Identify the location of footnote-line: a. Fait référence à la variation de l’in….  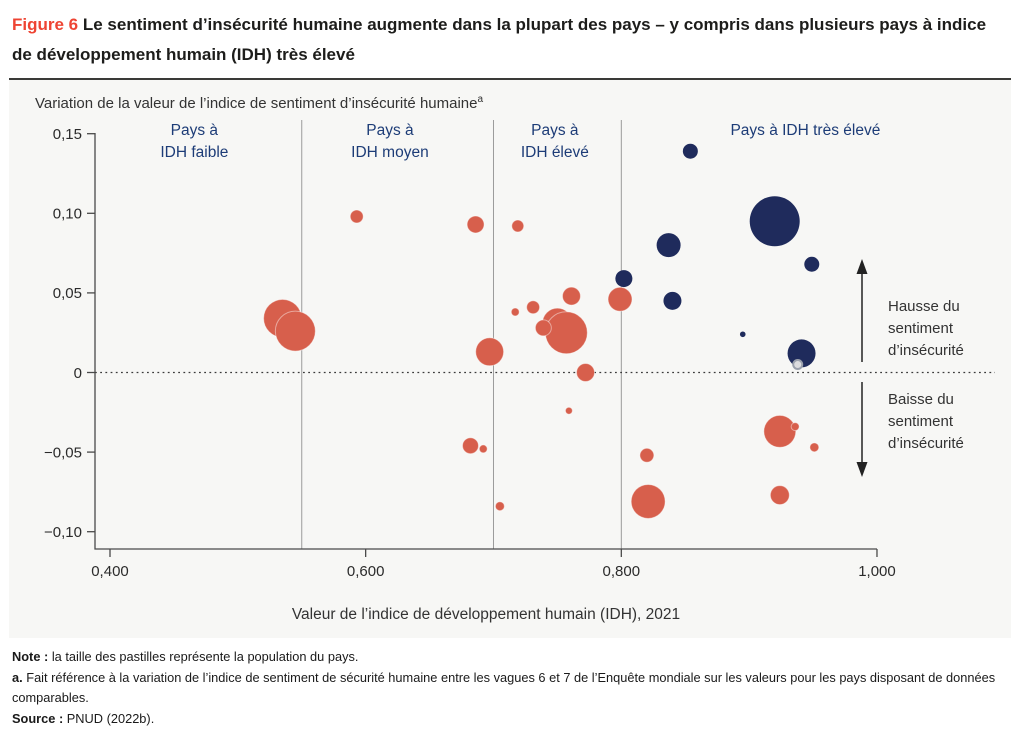
(504, 687).